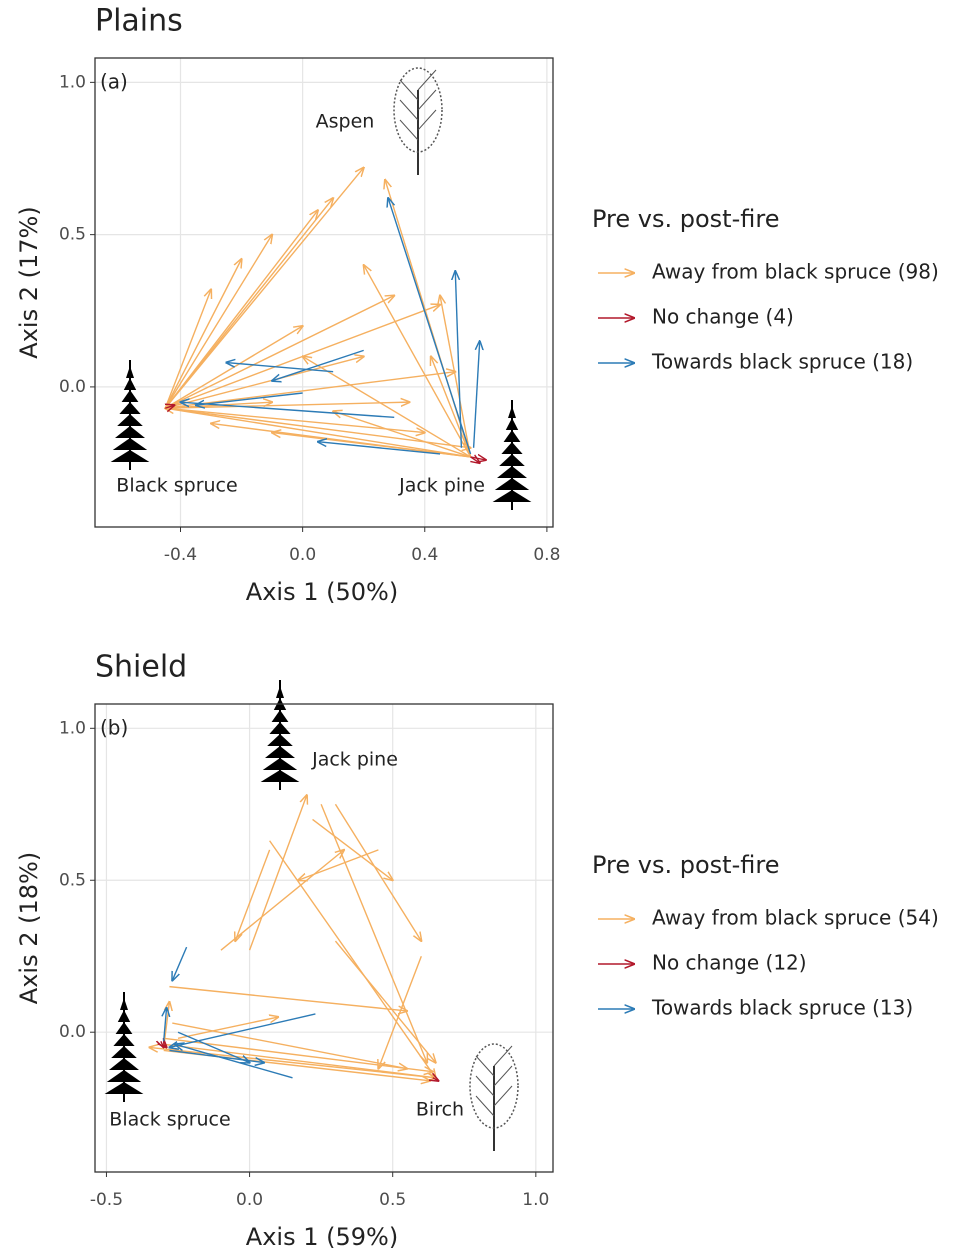  I want to click on legend-label: Away from black spruce (54), so click(795, 918).